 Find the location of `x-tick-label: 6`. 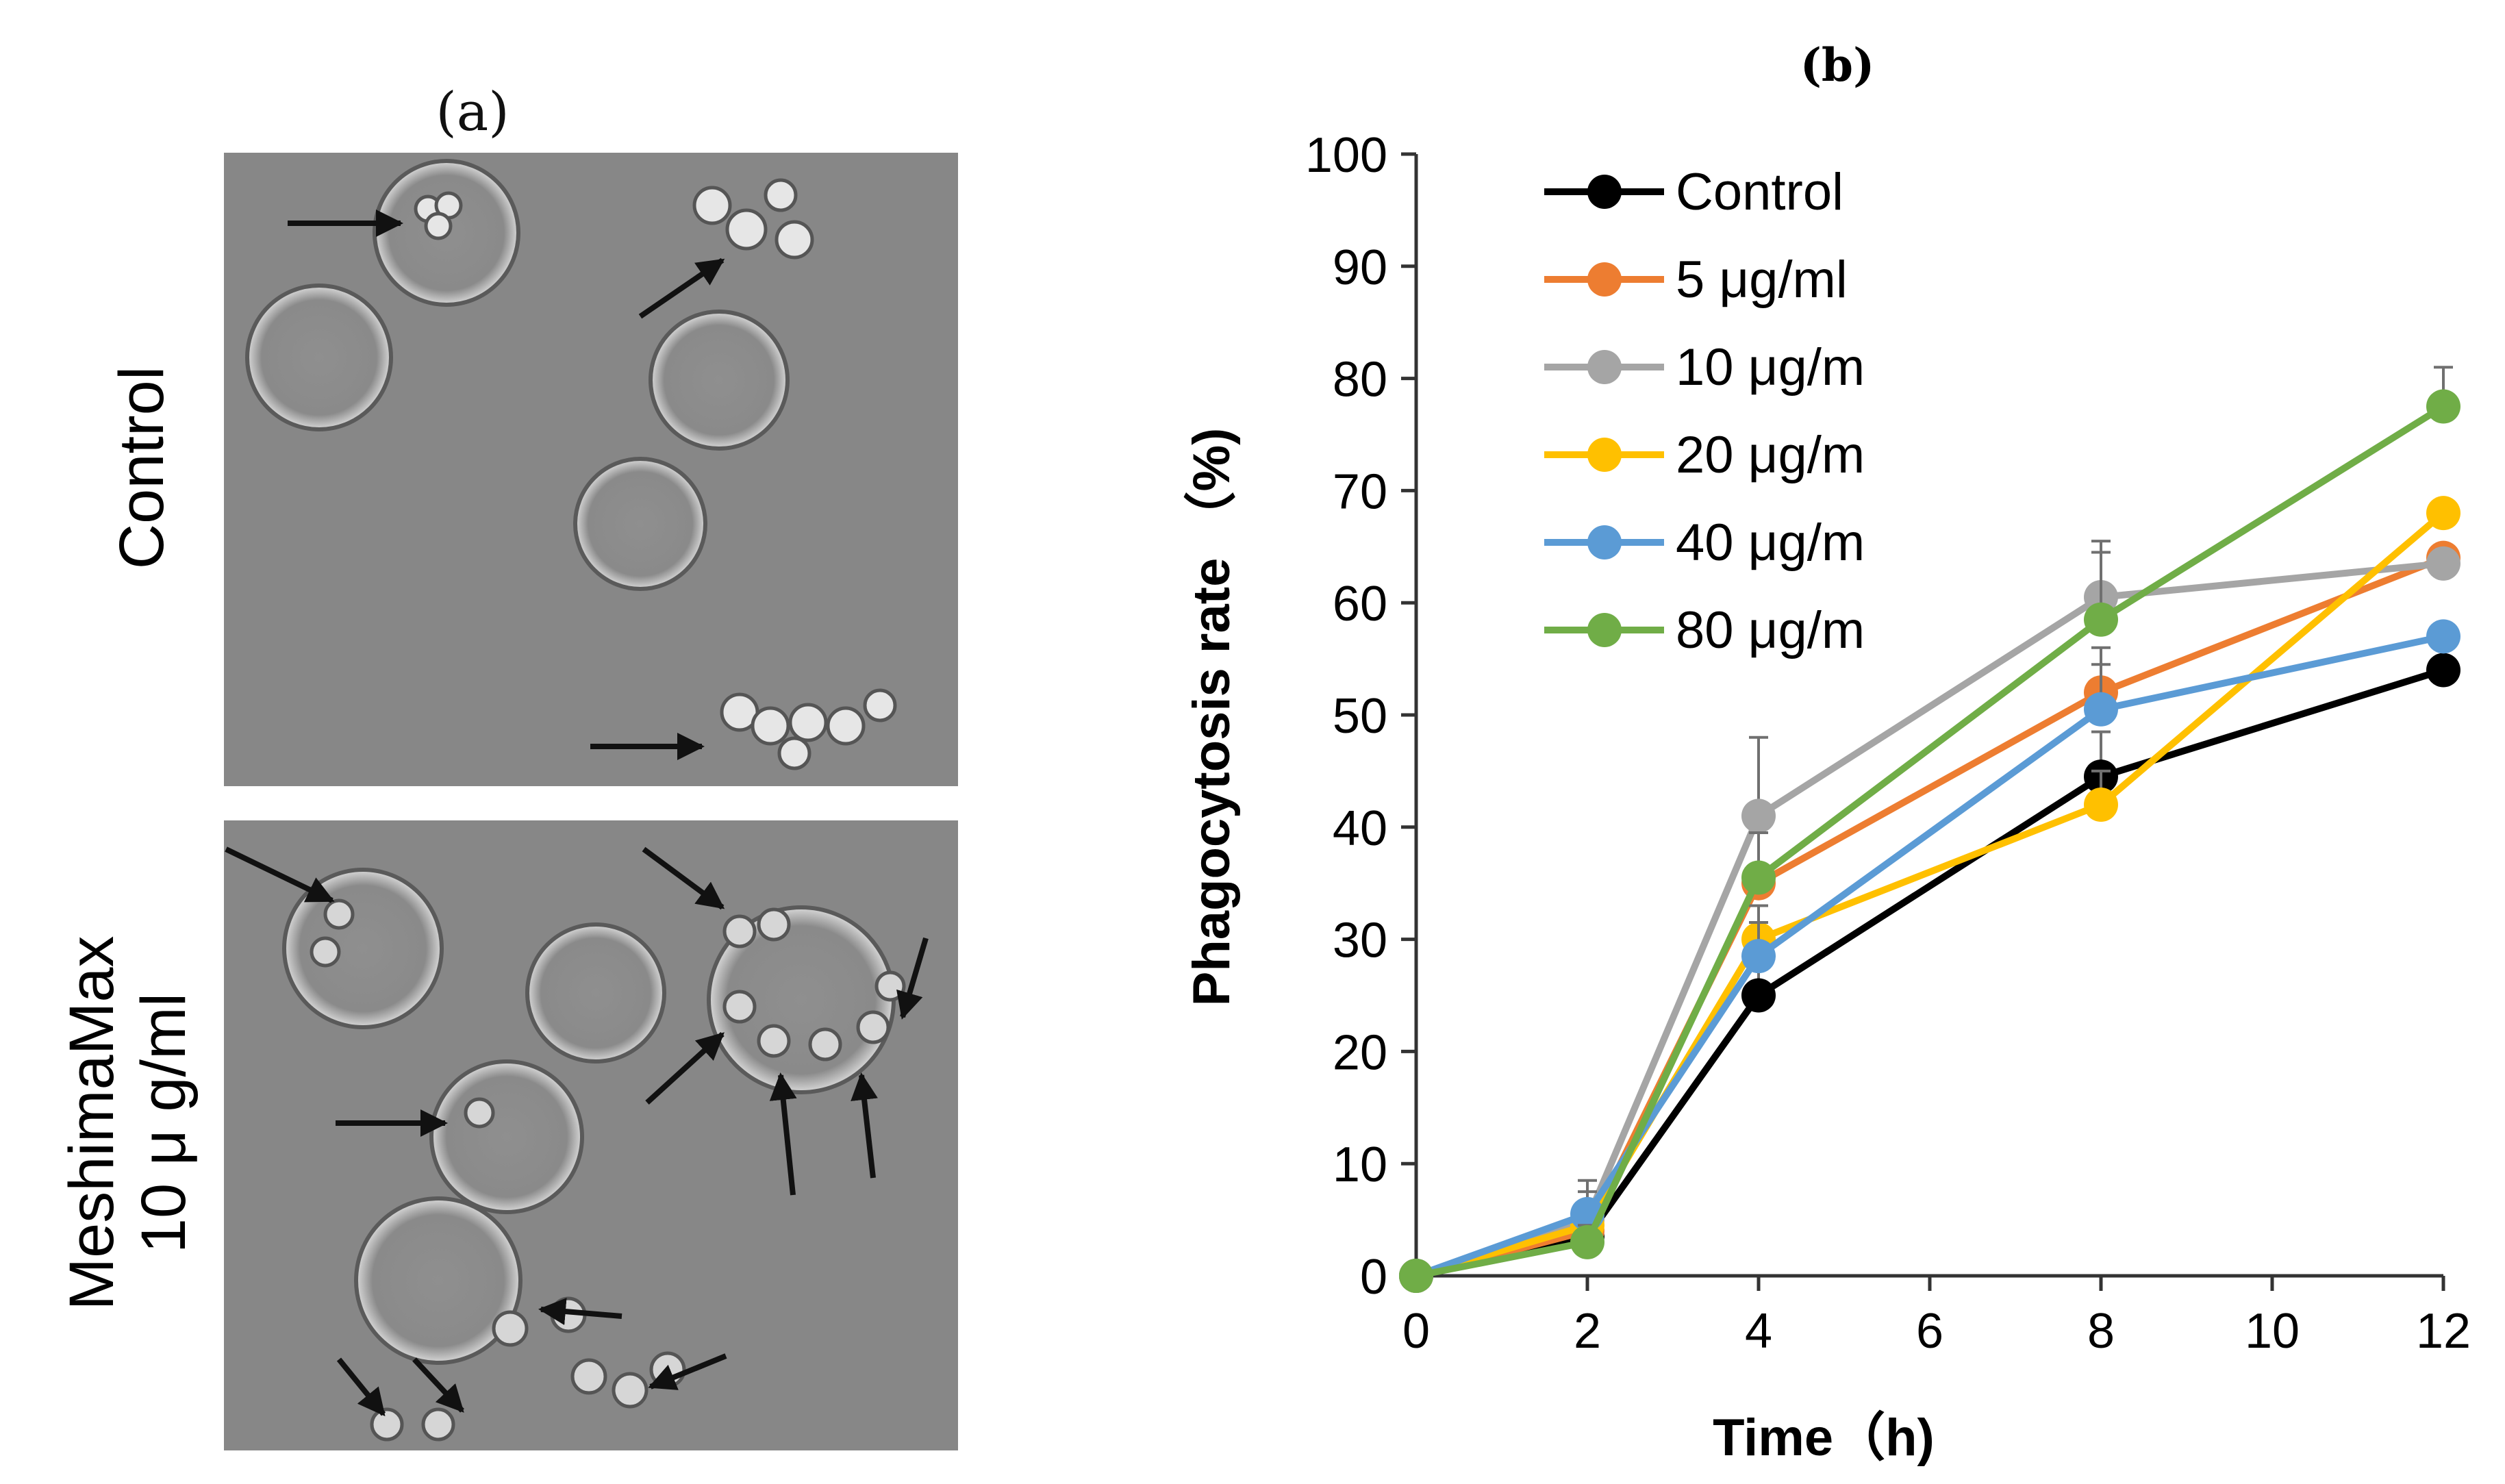

x-tick-label: 6 is located at coordinates (1929, 1331).